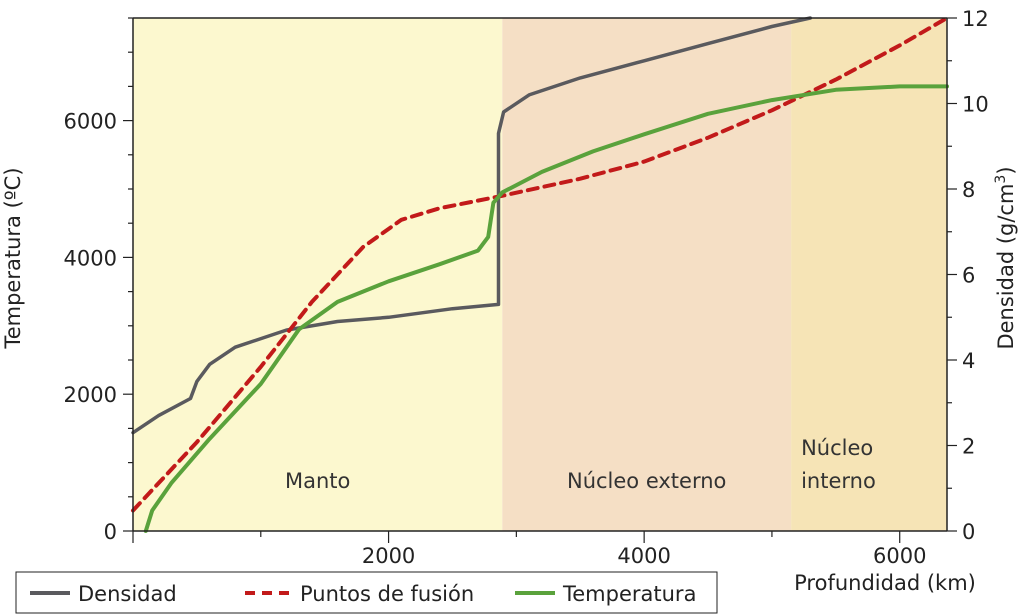 This screenshot has height=615, width=1024. What do you see at coordinates (968, 190) in the screenshot?
I see `y-right-tick-label: 8` at bounding box center [968, 190].